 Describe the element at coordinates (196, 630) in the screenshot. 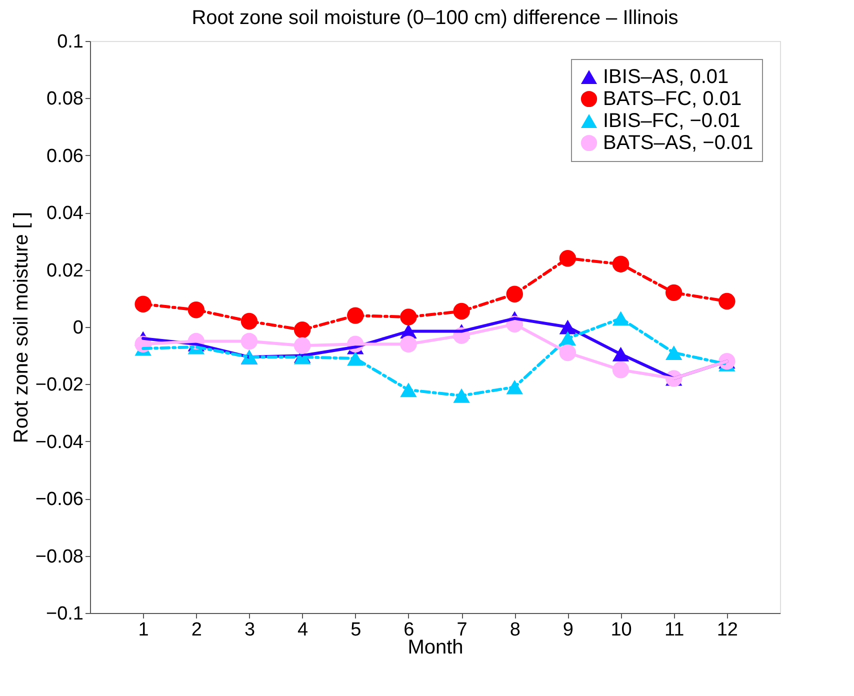

I see `x-tick-label: 2` at that location.